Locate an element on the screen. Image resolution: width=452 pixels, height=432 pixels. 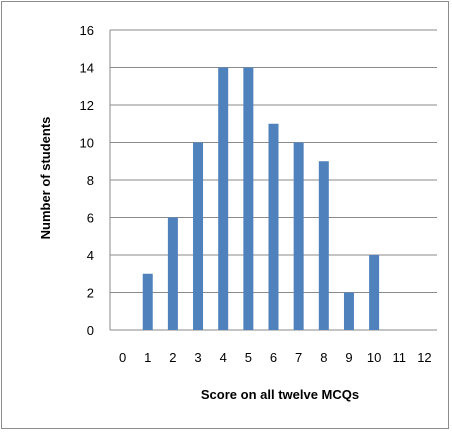
x-tick-label: 7 is located at coordinates (298, 357).